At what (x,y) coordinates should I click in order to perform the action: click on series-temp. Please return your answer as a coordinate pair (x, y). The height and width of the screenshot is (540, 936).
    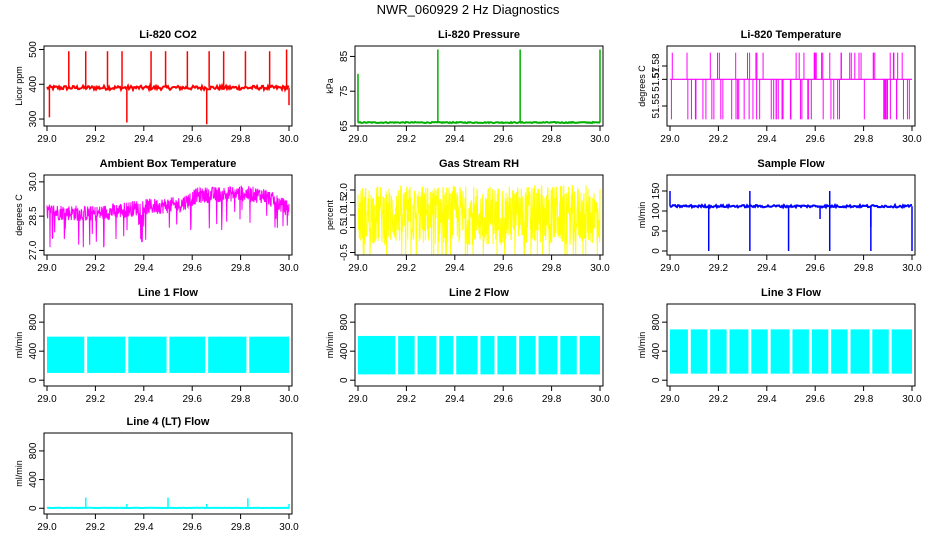
    Looking at the image, I should click on (791, 86).